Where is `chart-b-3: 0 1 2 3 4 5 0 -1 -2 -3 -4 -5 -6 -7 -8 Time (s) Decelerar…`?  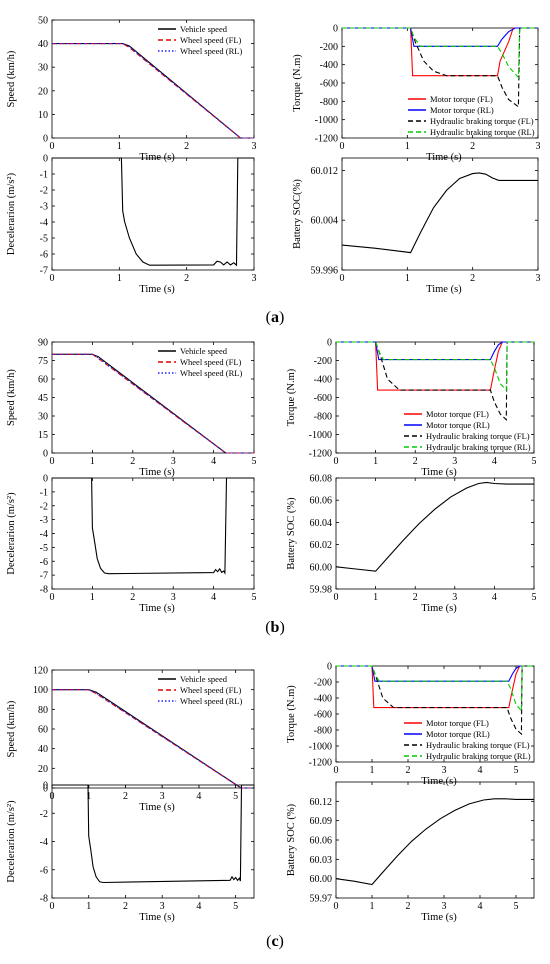 chart-b-3: 0 1 2 3 4 5 0 -1 -2 -3 -4 -5 -6 -7 -8 Time (s) Decelerar… is located at coordinates (131, 544).